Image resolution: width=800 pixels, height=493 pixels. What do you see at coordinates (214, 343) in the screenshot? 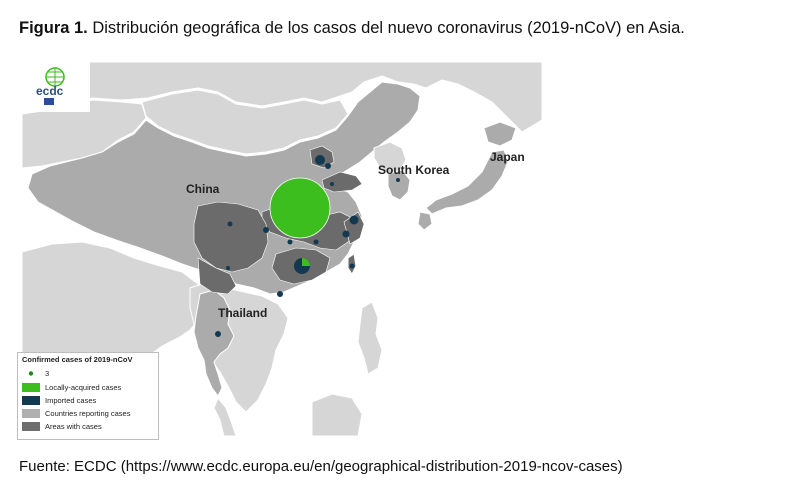
I see `thailand-region` at bounding box center [214, 343].